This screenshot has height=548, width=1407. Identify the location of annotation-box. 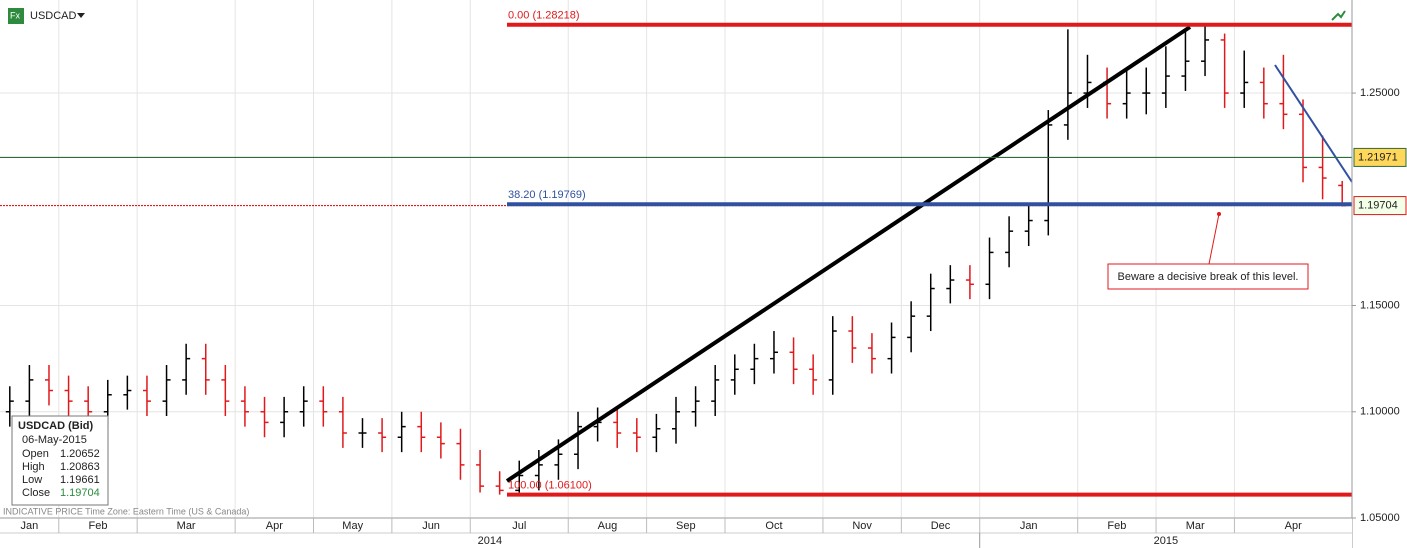
(1208, 276).